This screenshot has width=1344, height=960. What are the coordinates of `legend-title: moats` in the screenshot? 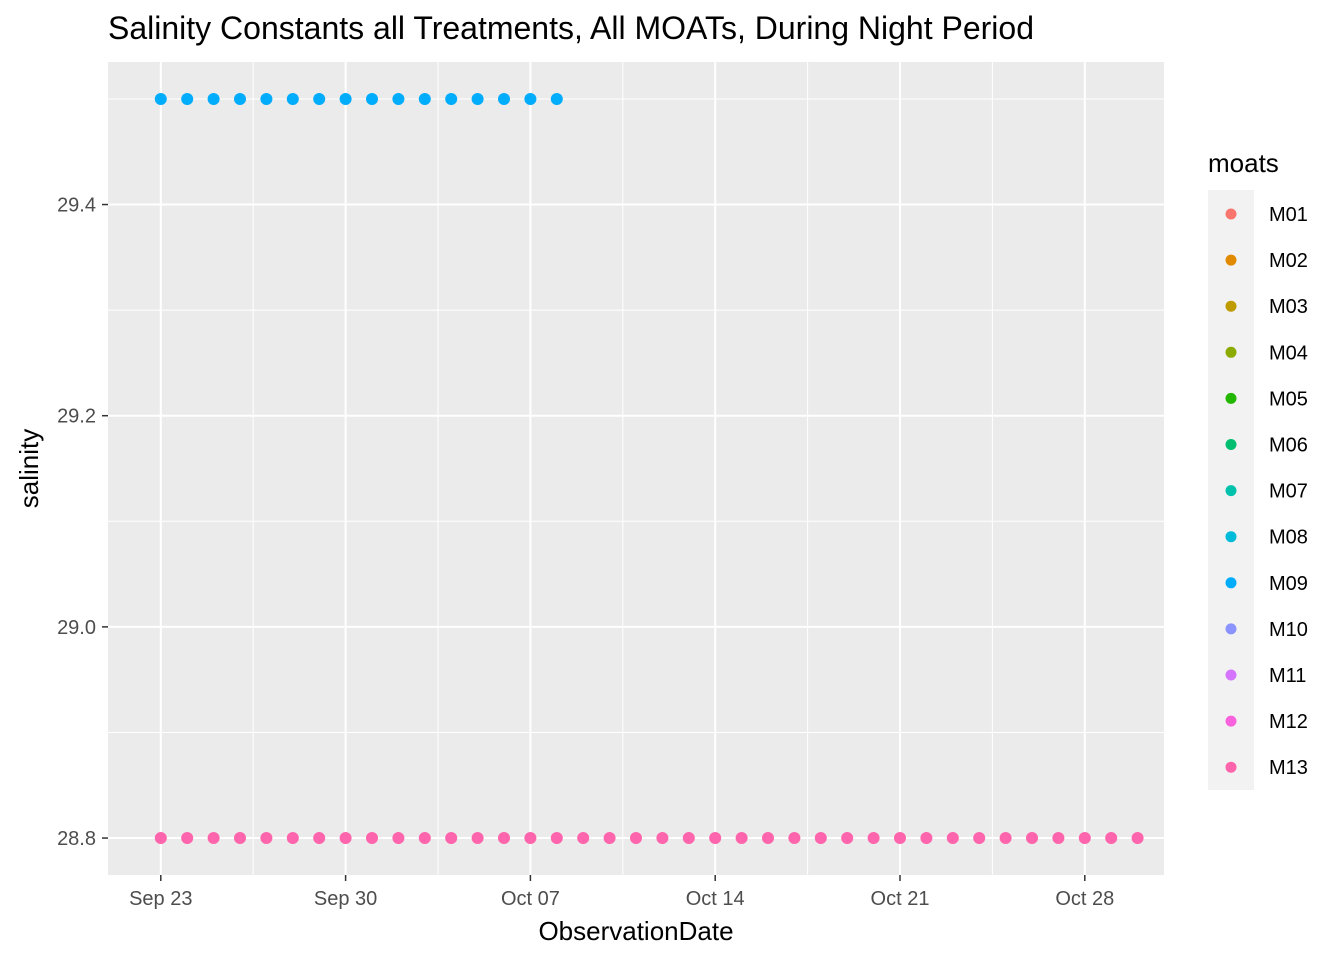 It's located at (1243, 163).